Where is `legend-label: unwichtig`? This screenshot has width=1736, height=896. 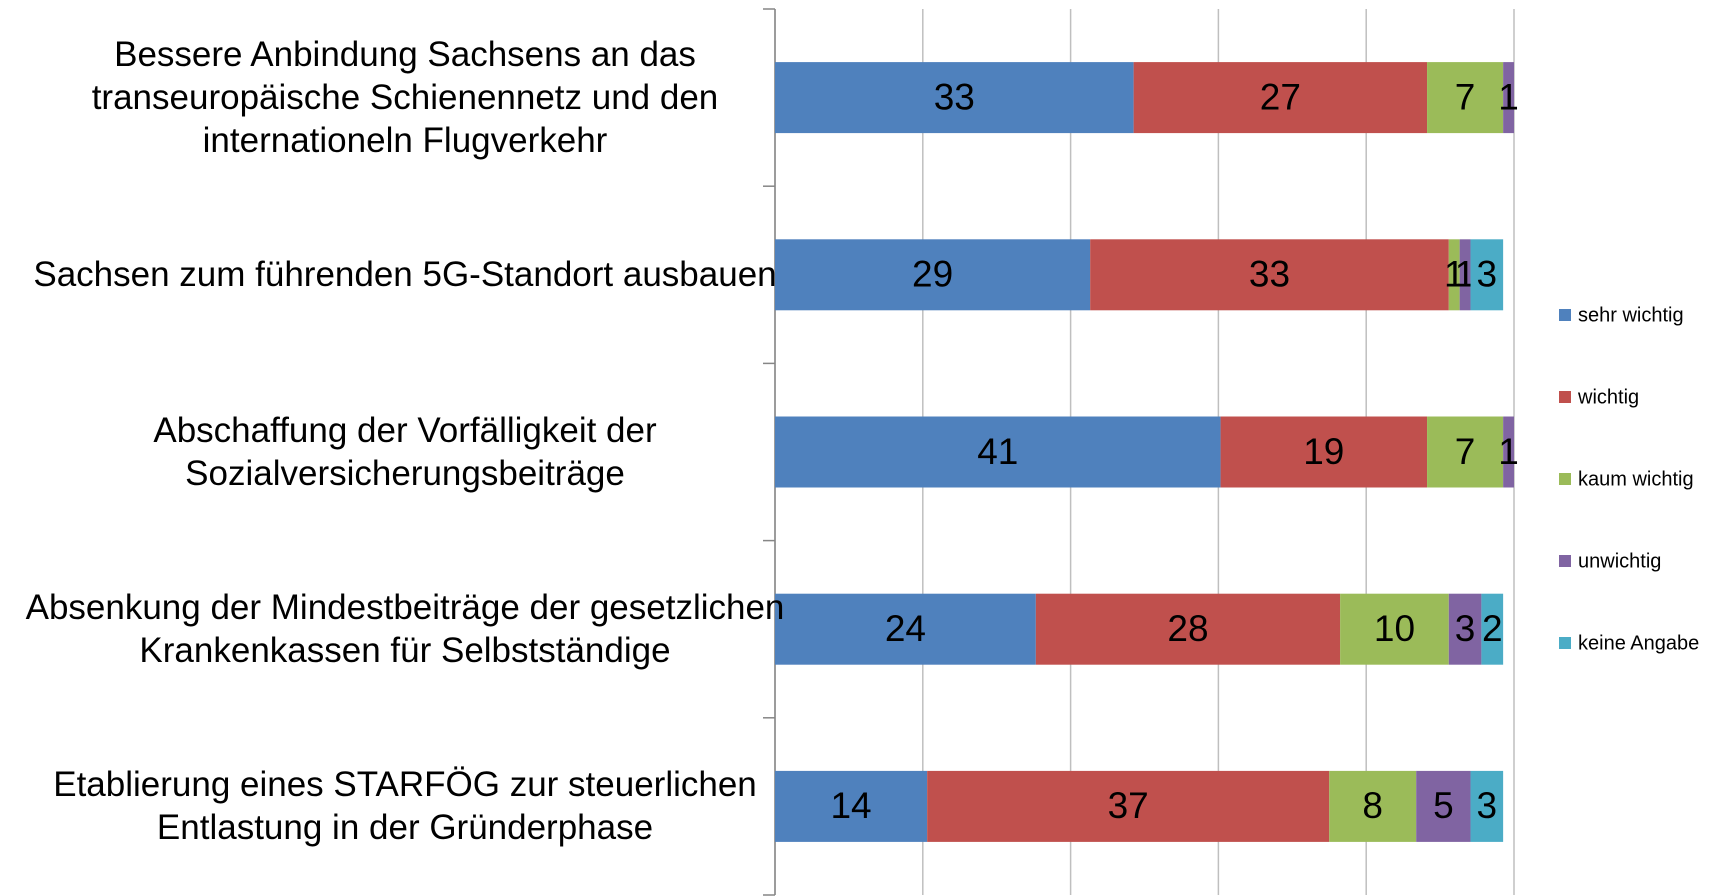 legend-label: unwichtig is located at coordinates (1619, 561).